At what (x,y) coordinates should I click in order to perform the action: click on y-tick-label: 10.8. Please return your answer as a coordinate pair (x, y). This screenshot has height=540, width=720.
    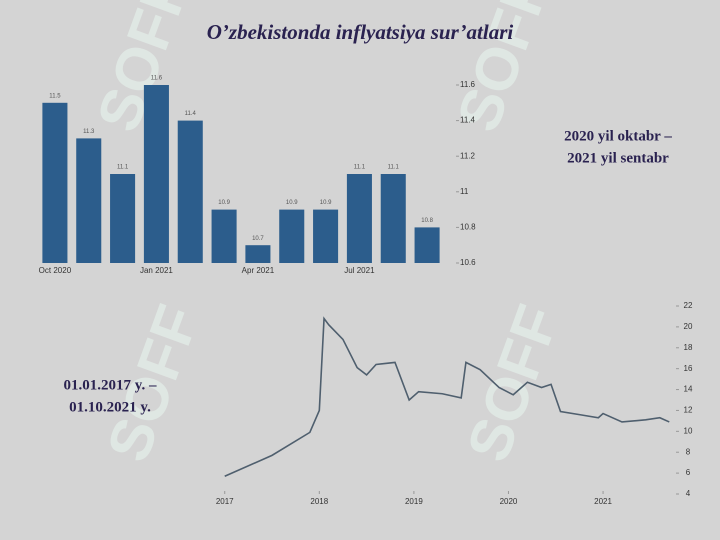
    Looking at the image, I should click on (468, 227).